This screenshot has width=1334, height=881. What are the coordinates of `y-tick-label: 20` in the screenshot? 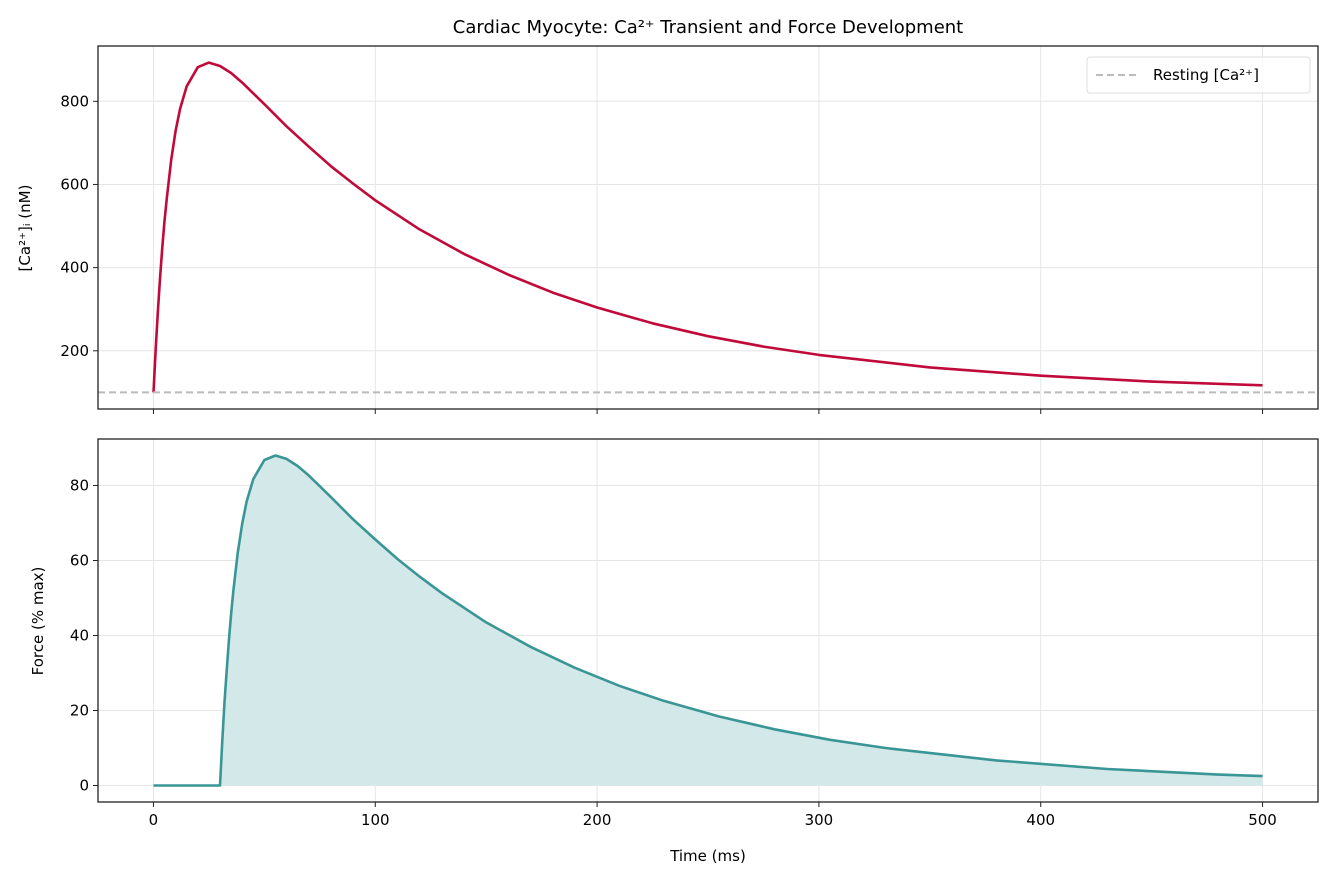 It's located at (79, 711).